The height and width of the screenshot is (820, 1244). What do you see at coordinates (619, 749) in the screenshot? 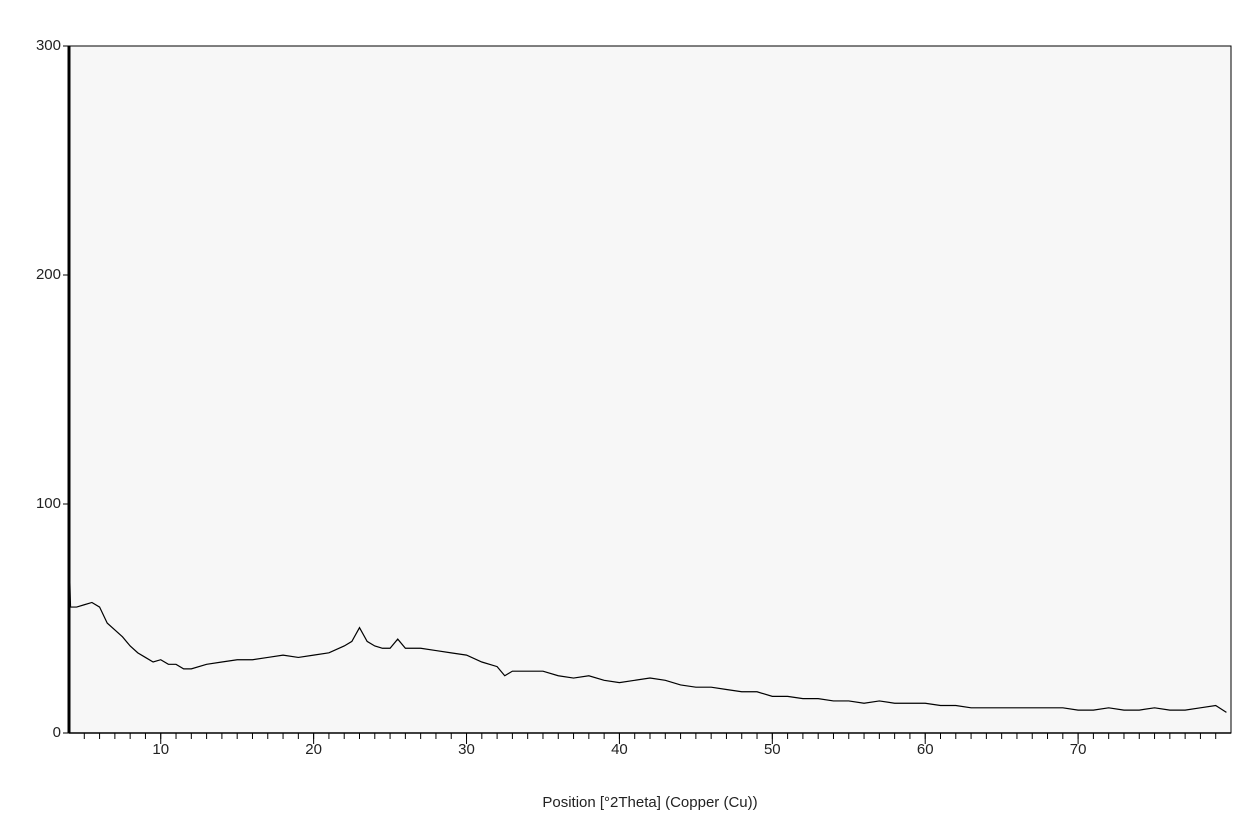
I see `x-tick-label: 40` at bounding box center [619, 749].